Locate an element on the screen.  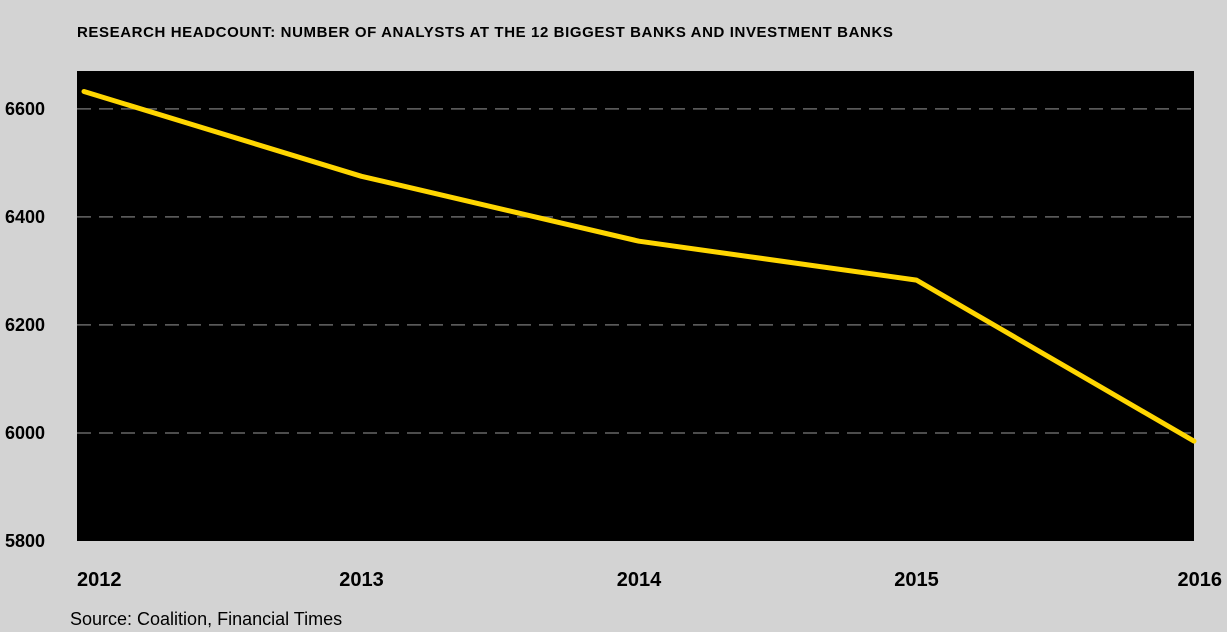
y-tick-label: 6200 is located at coordinates (25, 325).